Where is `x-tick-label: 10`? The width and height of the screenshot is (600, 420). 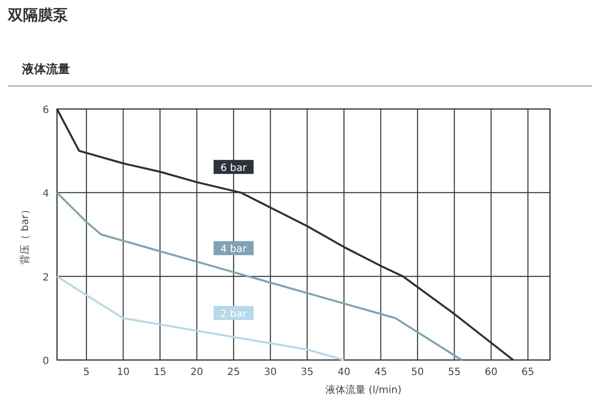 x-tick-label: 10 is located at coordinates (123, 372).